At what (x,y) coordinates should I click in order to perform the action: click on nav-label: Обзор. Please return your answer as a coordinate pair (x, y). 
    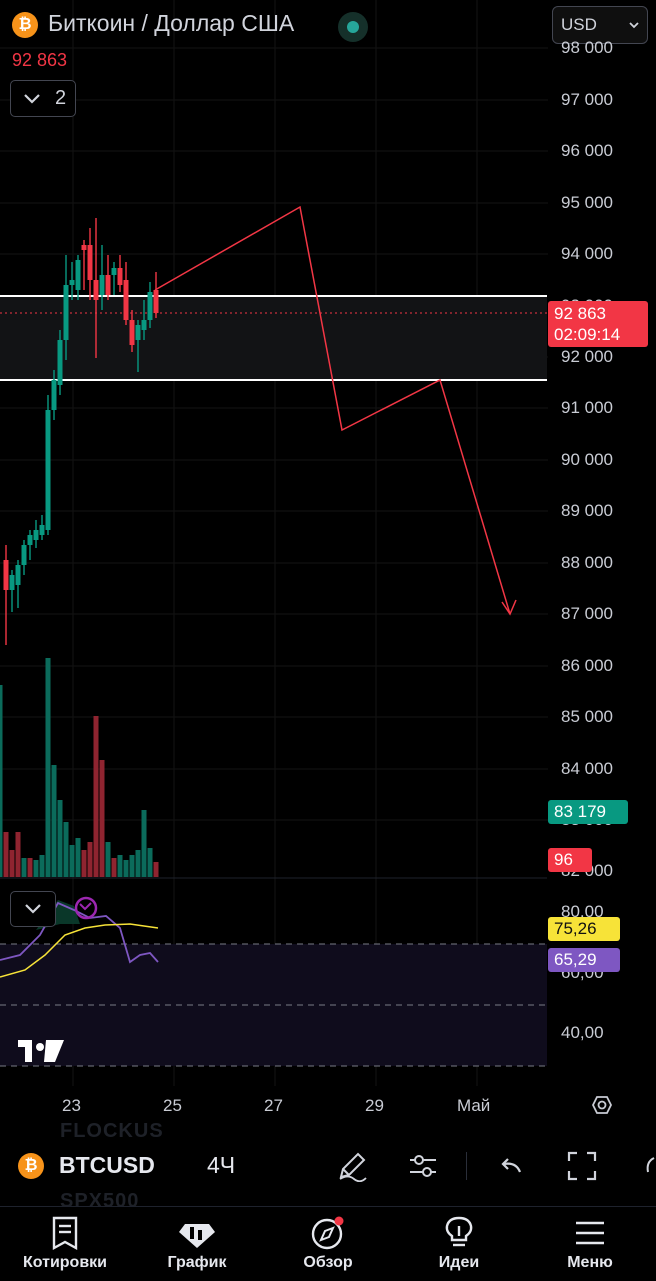
    Looking at the image, I should click on (328, 1262).